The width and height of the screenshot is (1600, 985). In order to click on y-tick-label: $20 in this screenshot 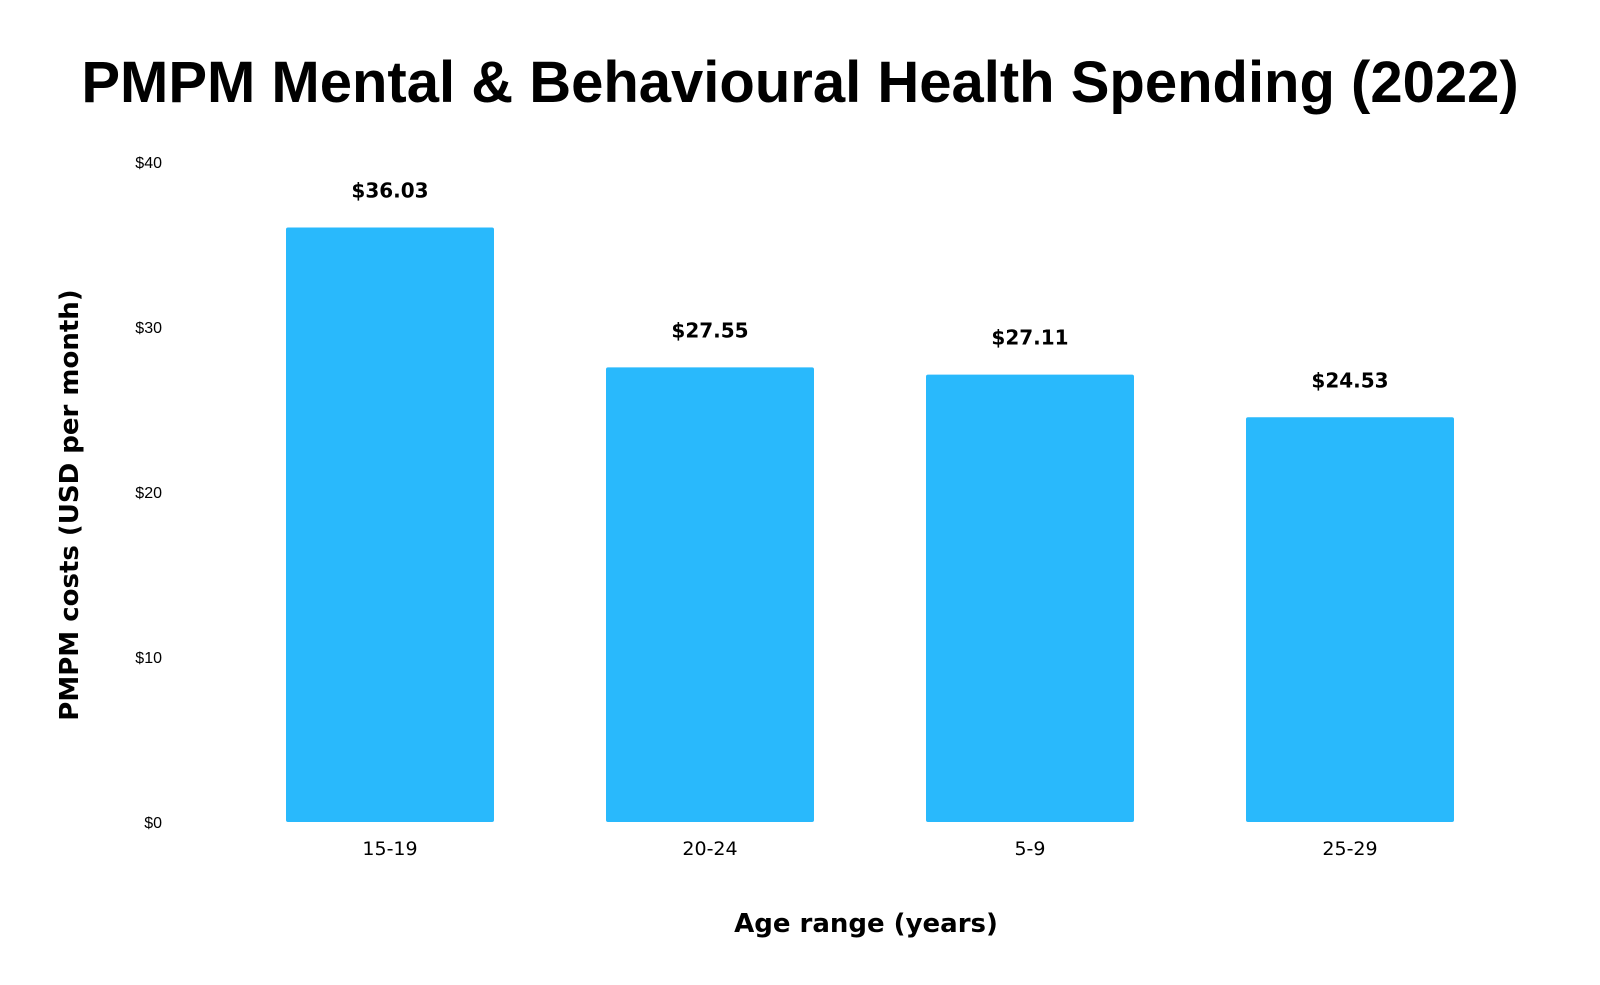, I will do `click(148, 493)`.